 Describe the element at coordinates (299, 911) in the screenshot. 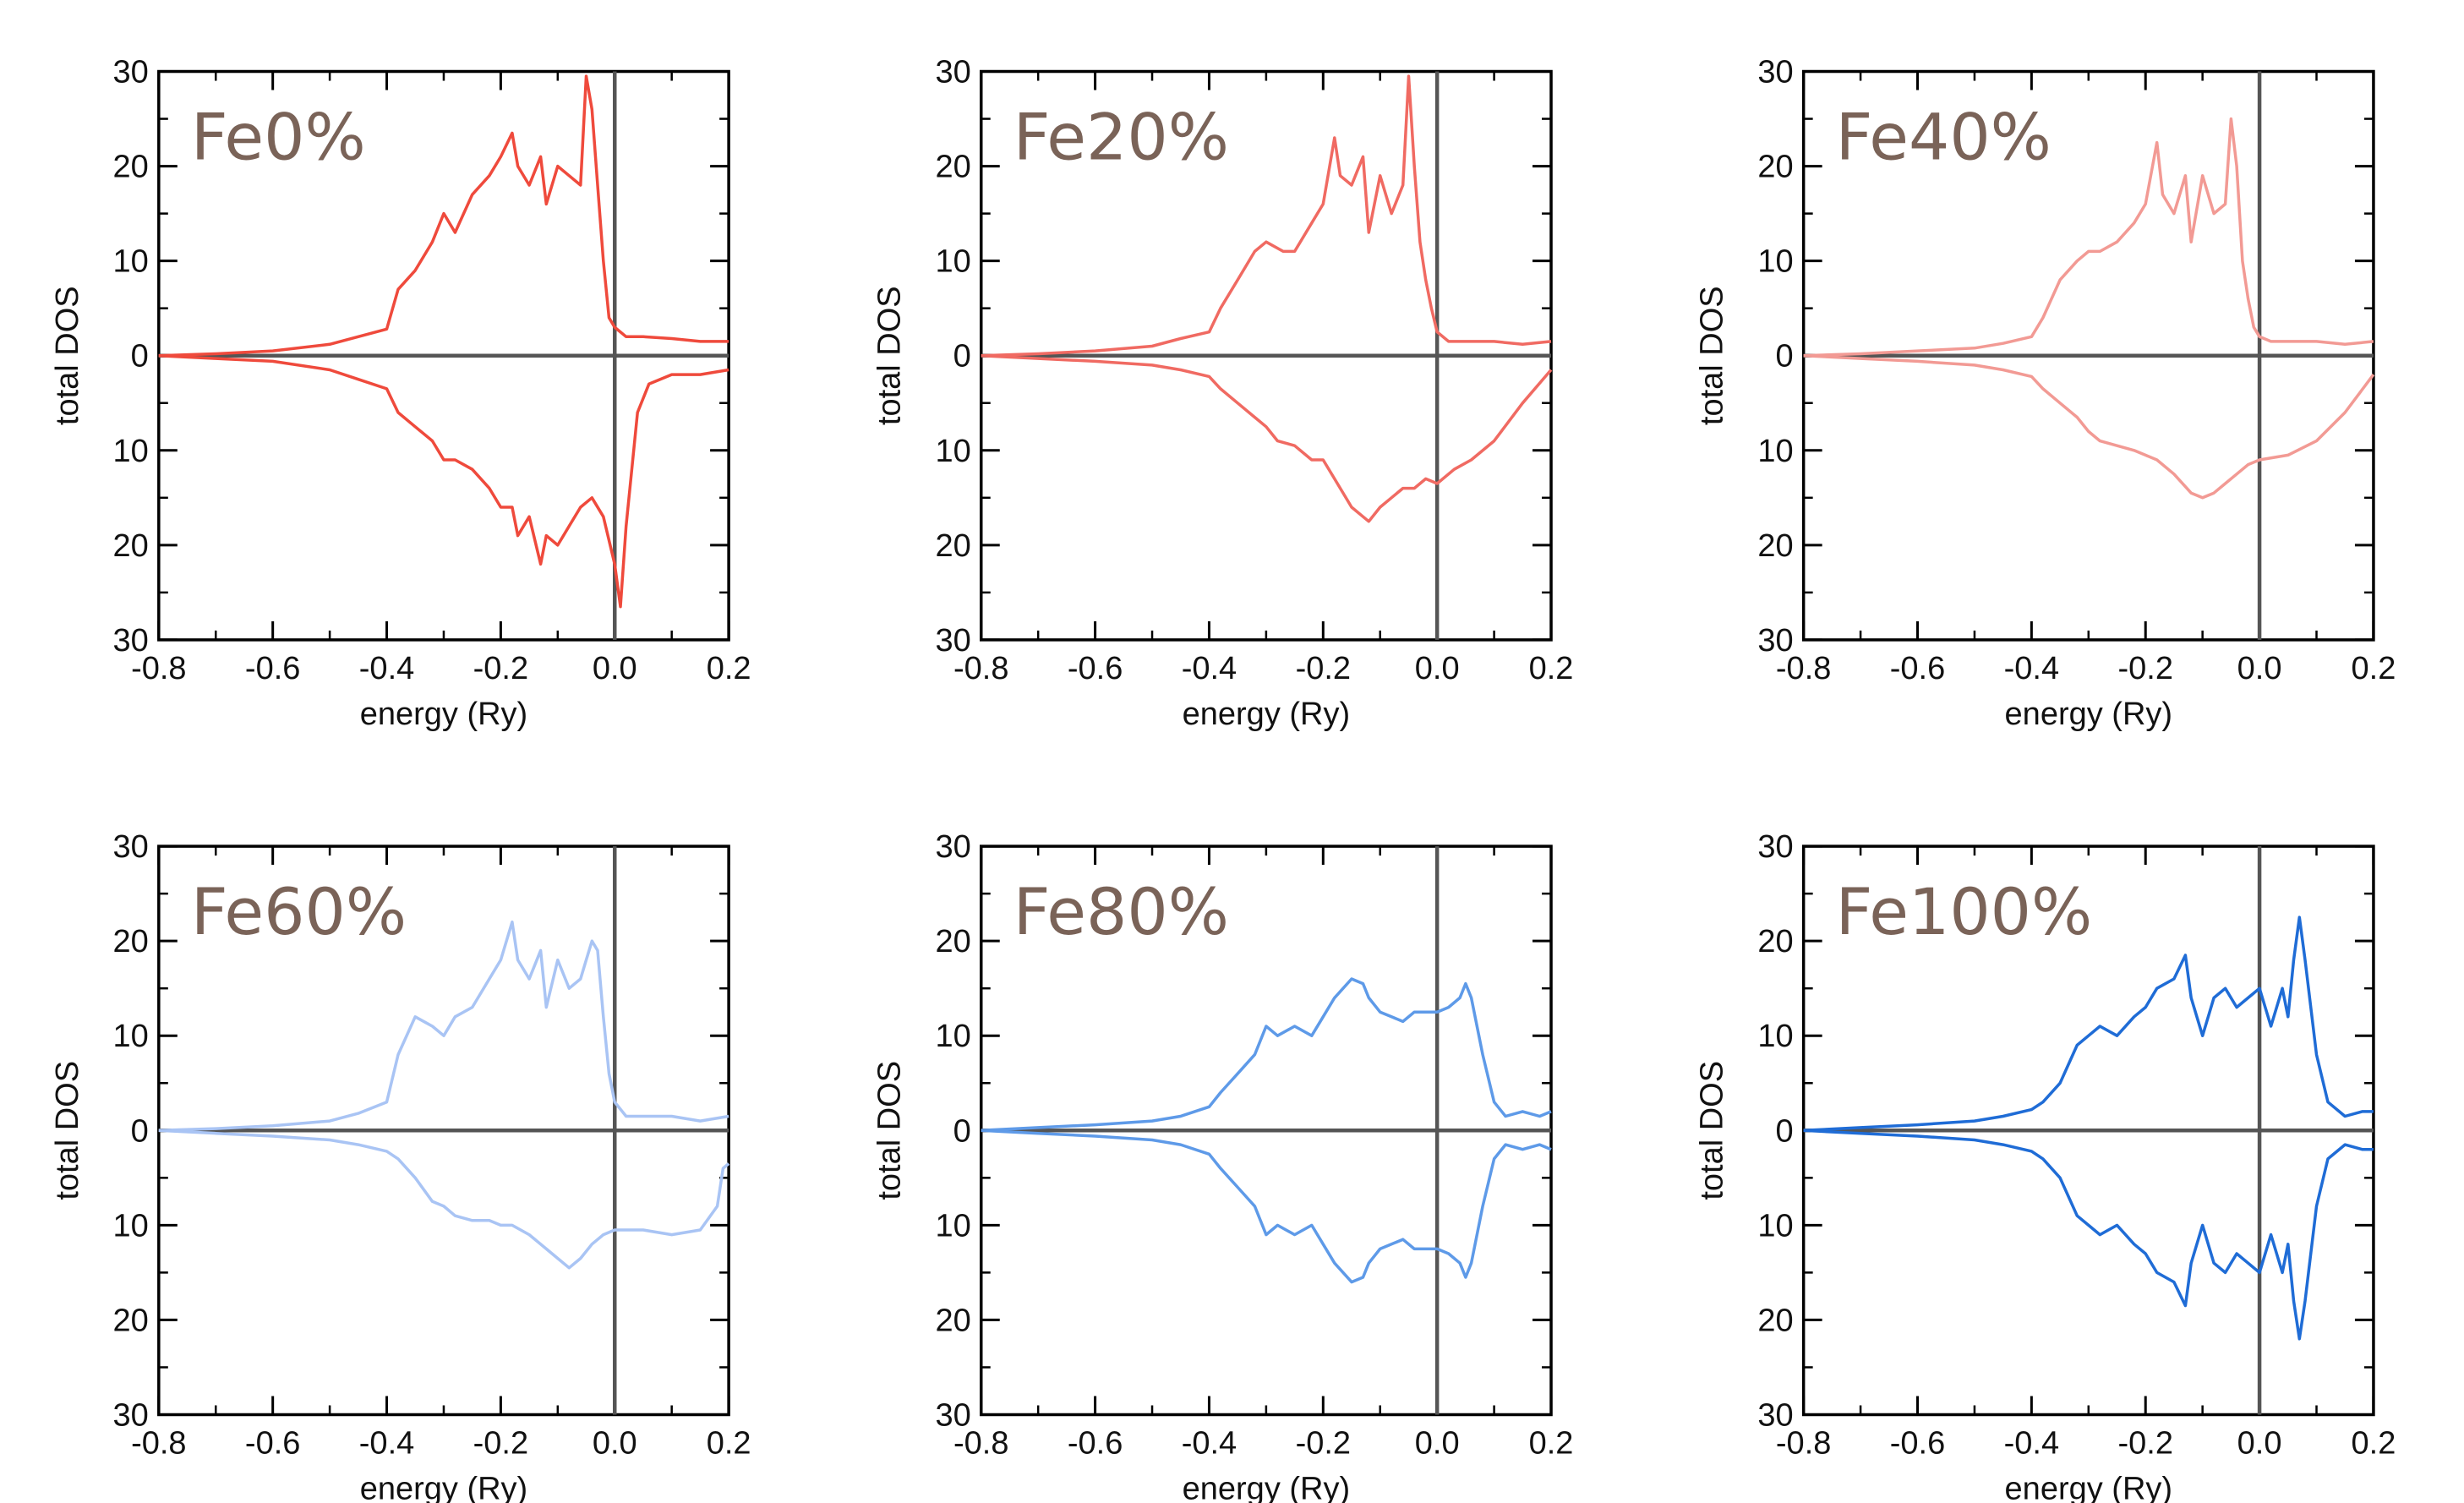

I see `composition-label: Fe60%` at that location.